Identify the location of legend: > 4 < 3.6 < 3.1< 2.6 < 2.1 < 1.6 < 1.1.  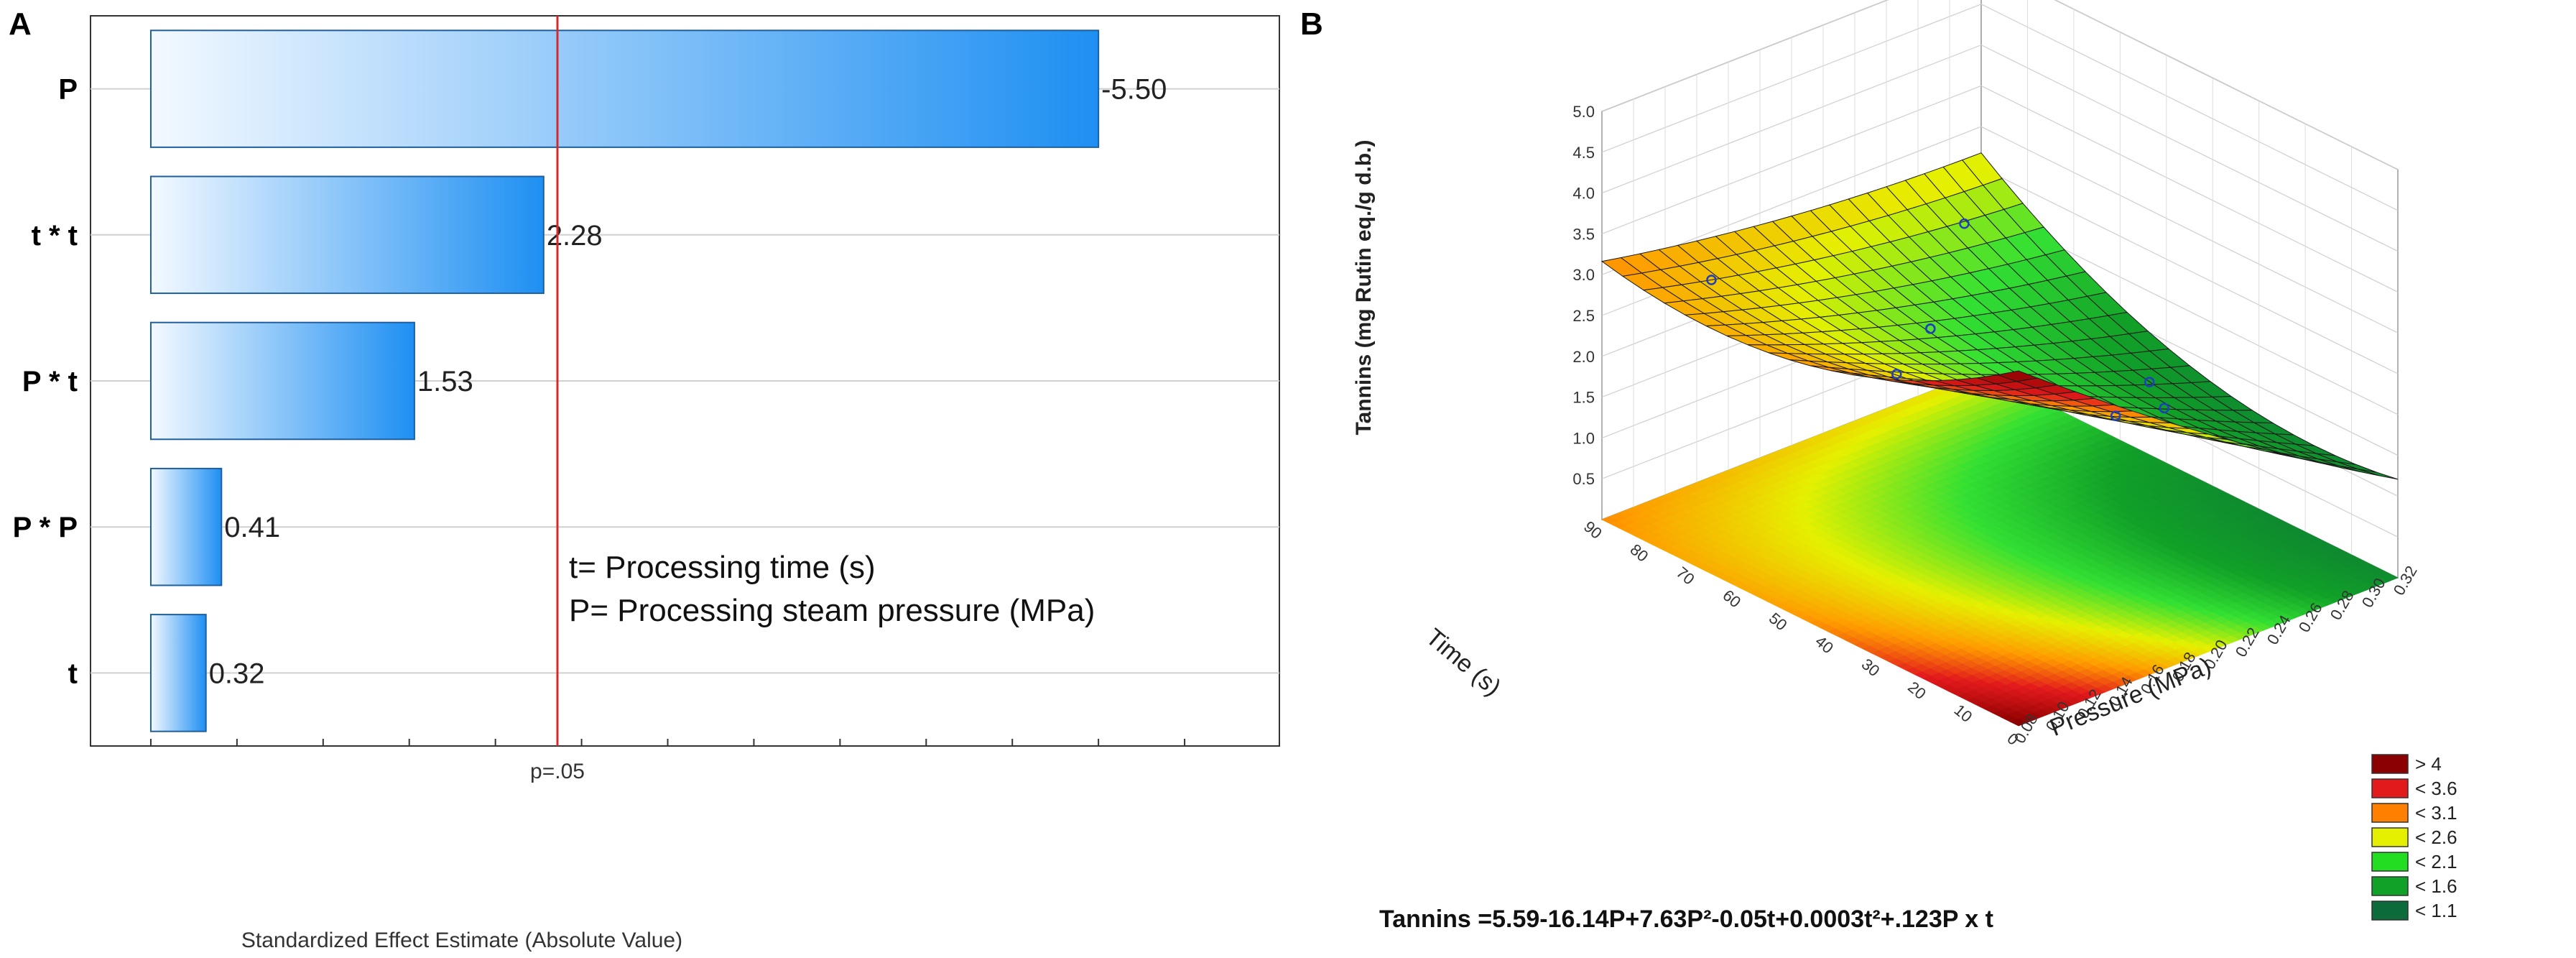
(2414, 837).